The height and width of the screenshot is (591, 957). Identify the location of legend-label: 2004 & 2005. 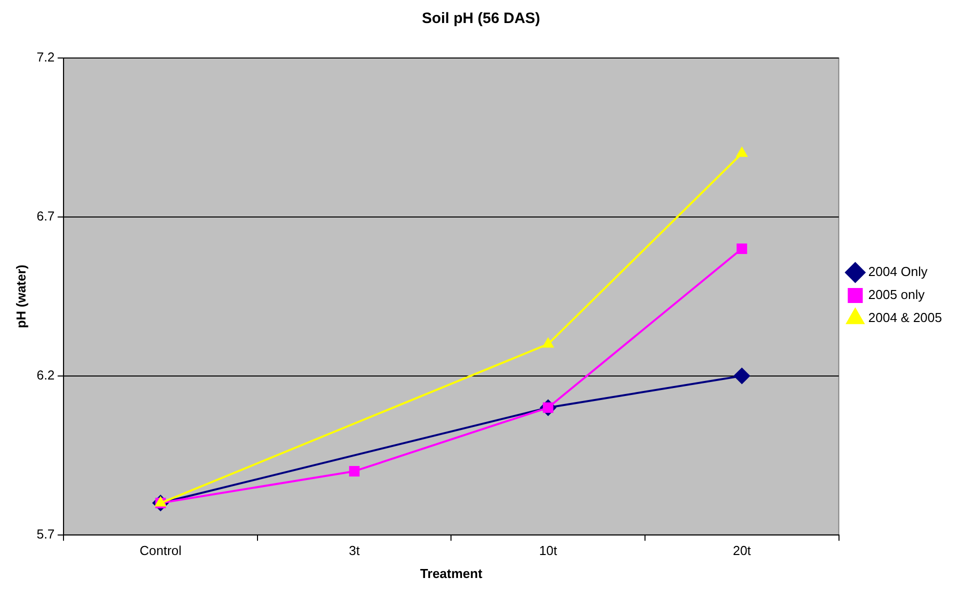
(905, 318).